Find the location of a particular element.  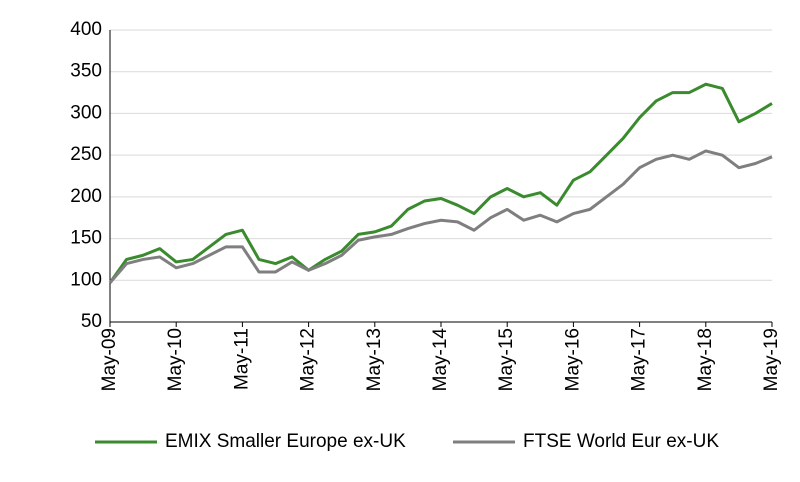

x-tick-label: May-10 is located at coordinates (175, 359).